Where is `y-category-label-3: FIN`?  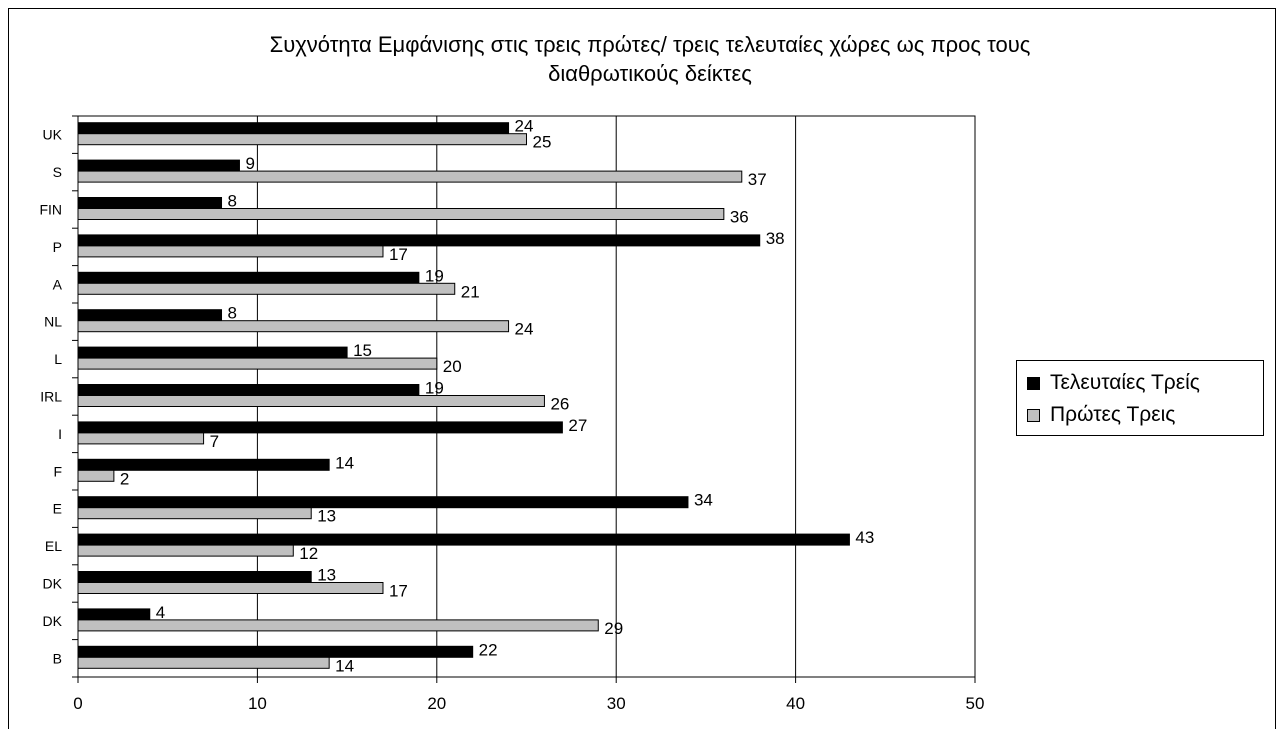 y-category-label-3: FIN is located at coordinates (50, 210).